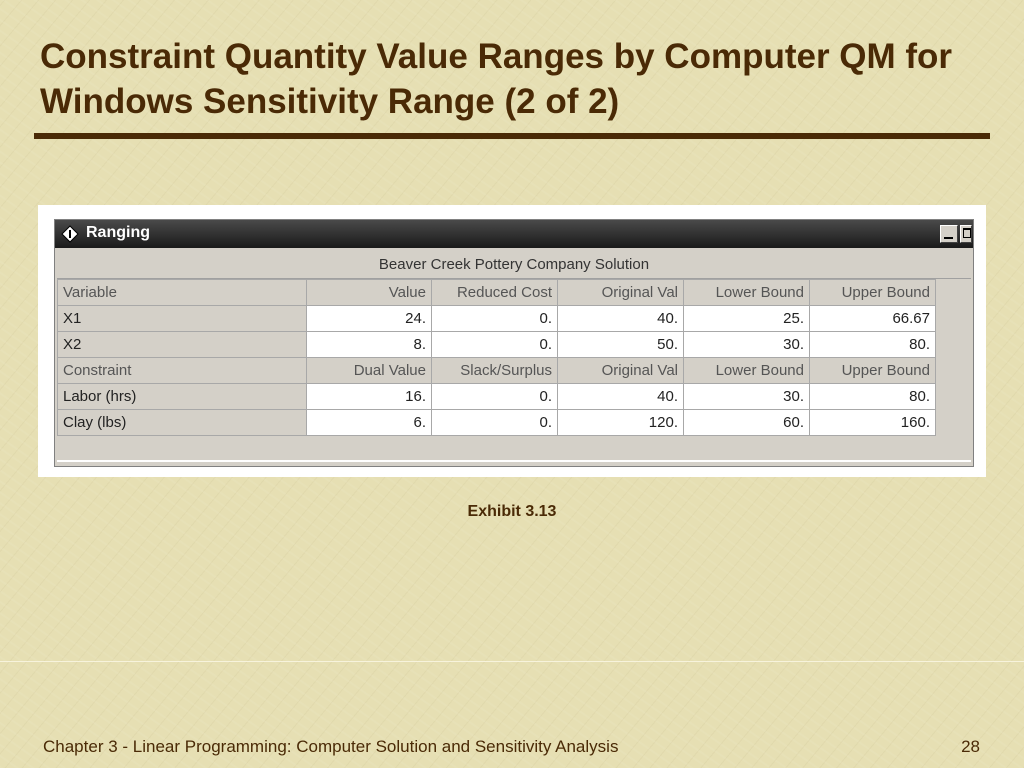 This screenshot has width=1024, height=768. Describe the element at coordinates (369, 396) in the screenshot. I see `table-cell: 16.` at that location.